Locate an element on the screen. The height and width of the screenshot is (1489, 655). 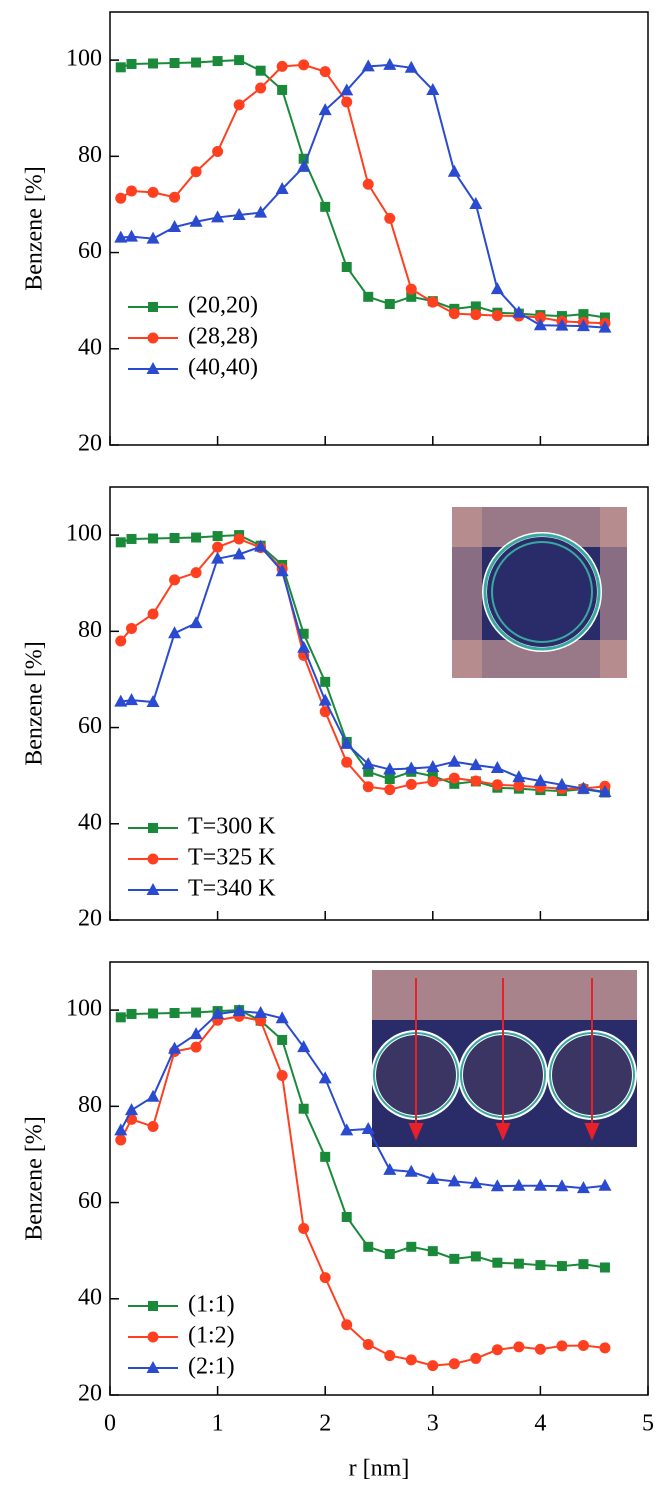
y-axis-label: Benzene [%] is located at coordinates (35, 228).